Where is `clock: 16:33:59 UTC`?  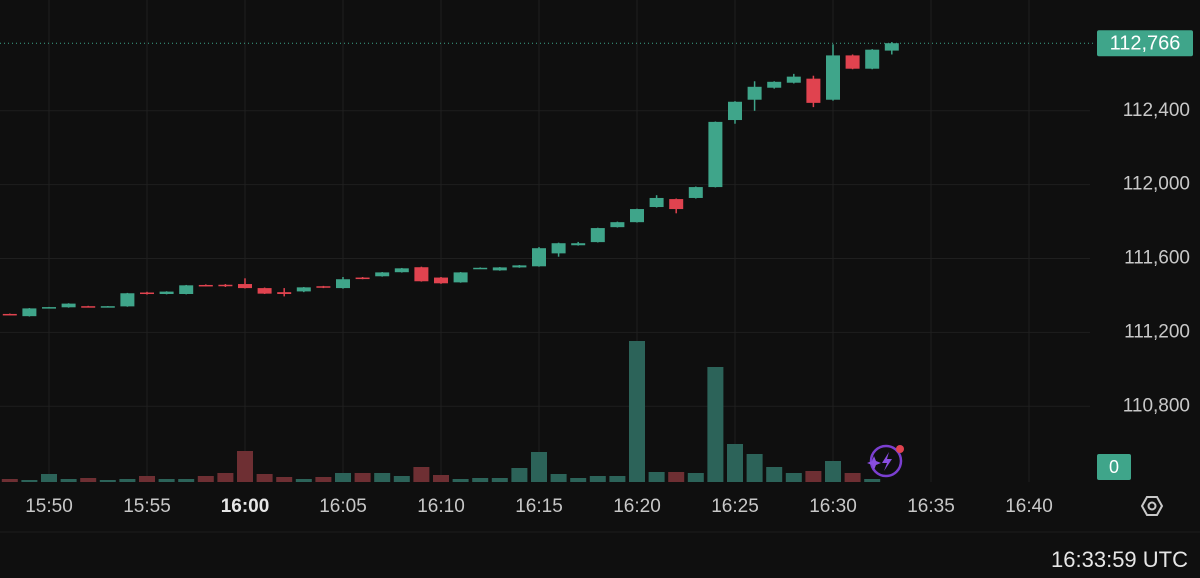 clock: 16:33:59 UTC is located at coordinates (1119, 559).